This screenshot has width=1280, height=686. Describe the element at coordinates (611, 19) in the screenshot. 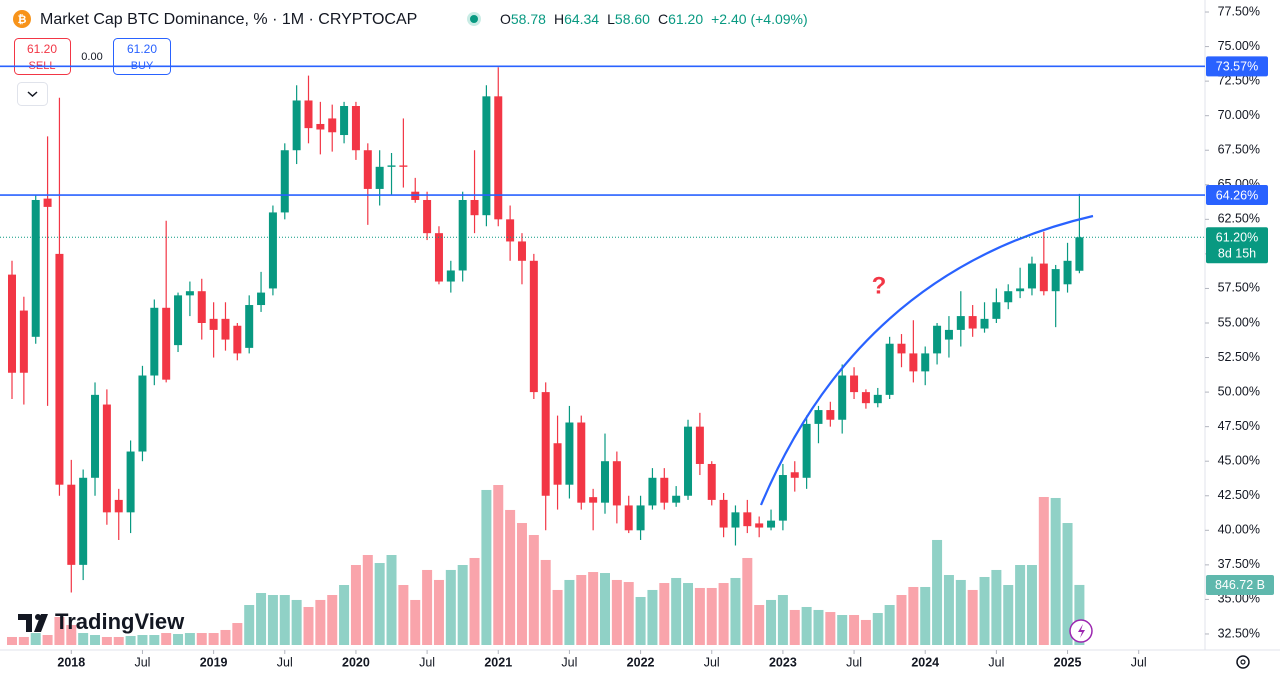

I see `legend-letter: L` at that location.